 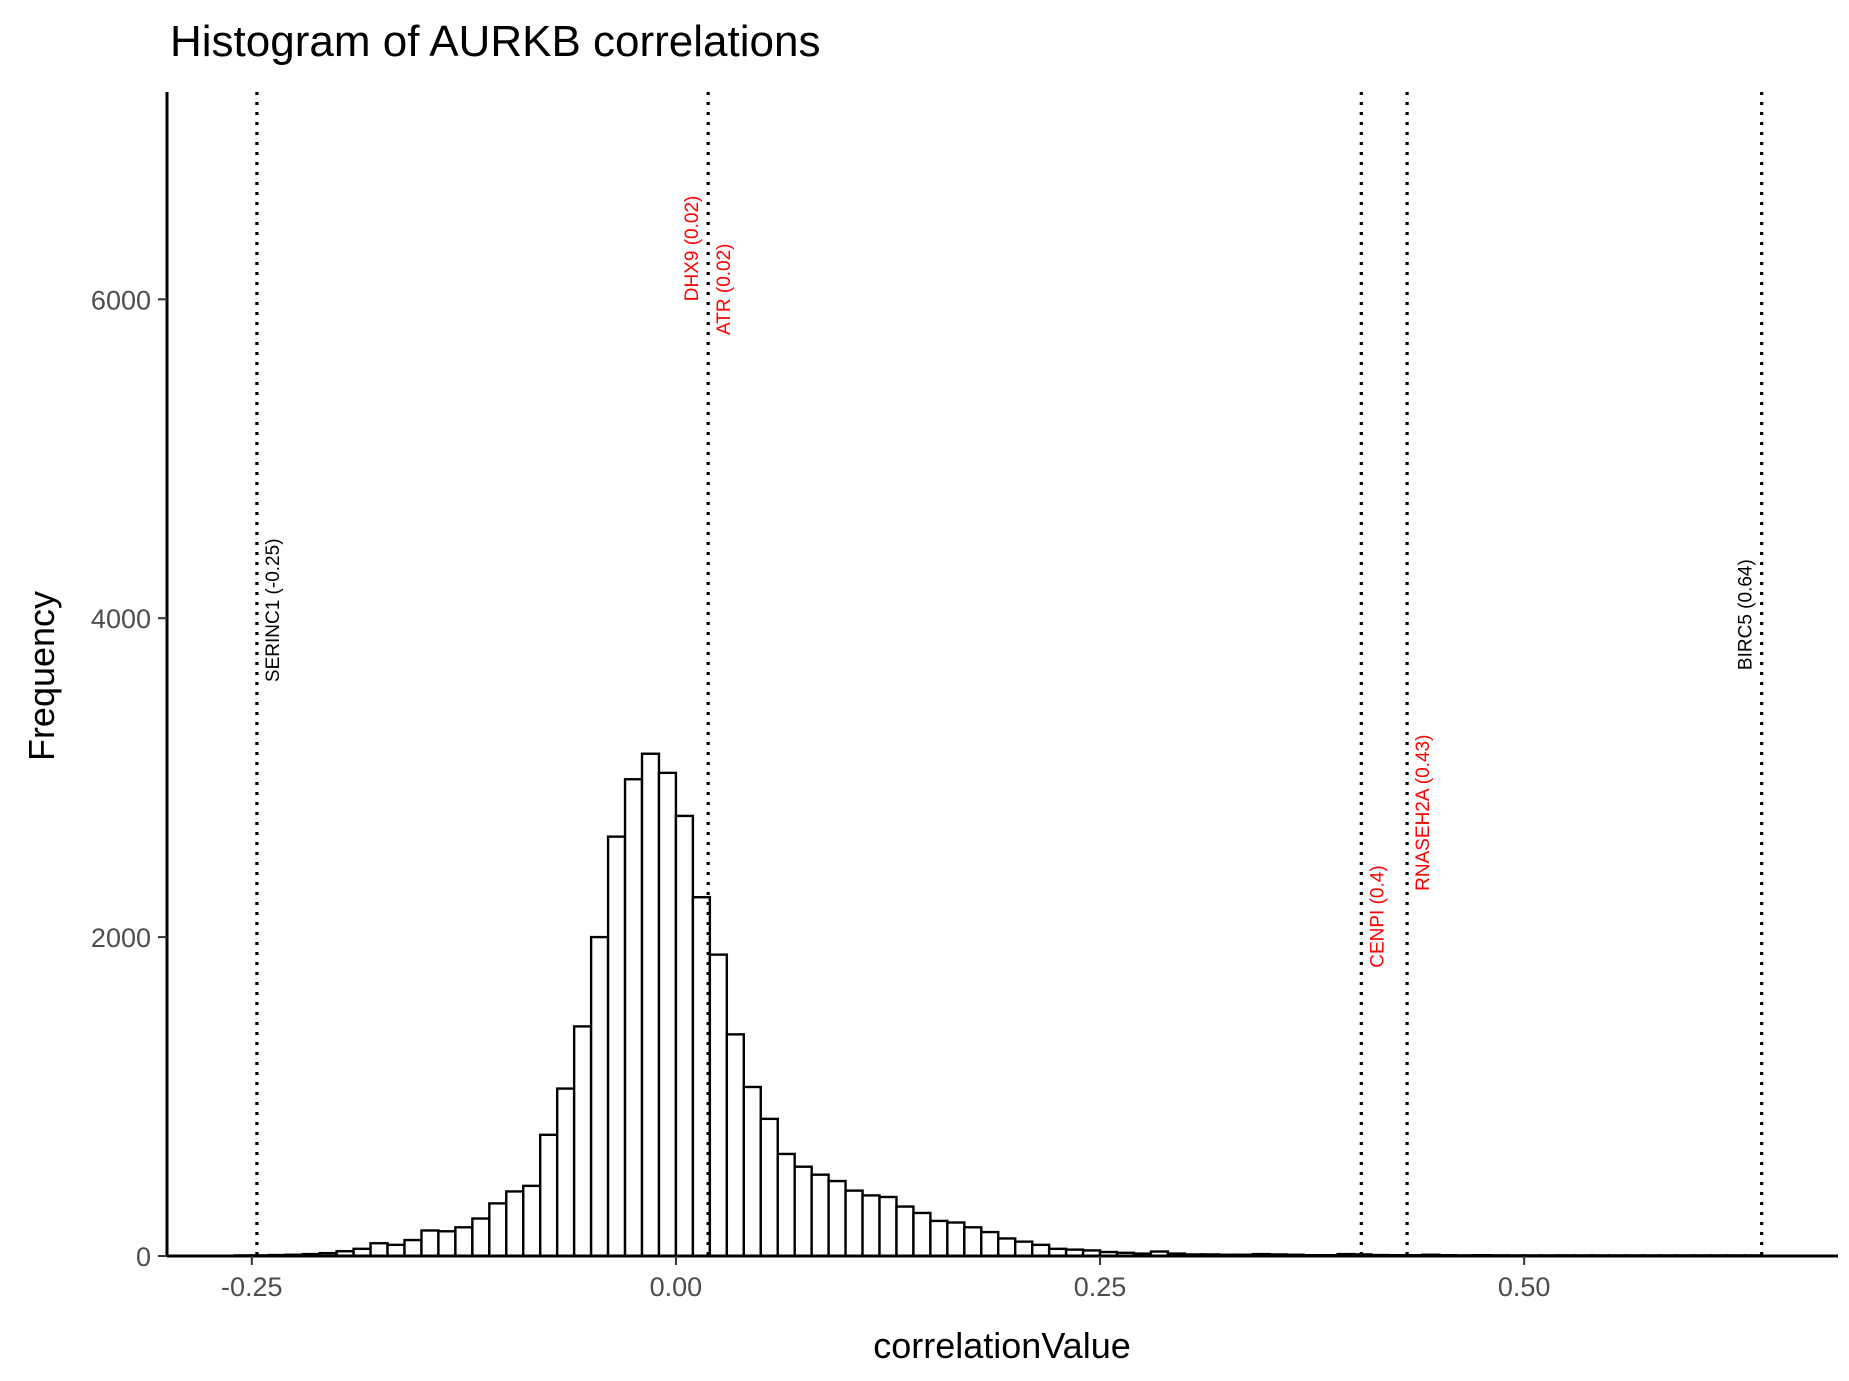 What do you see at coordinates (252, 1287) in the screenshot?
I see `x-tick-label: -0.25` at bounding box center [252, 1287].